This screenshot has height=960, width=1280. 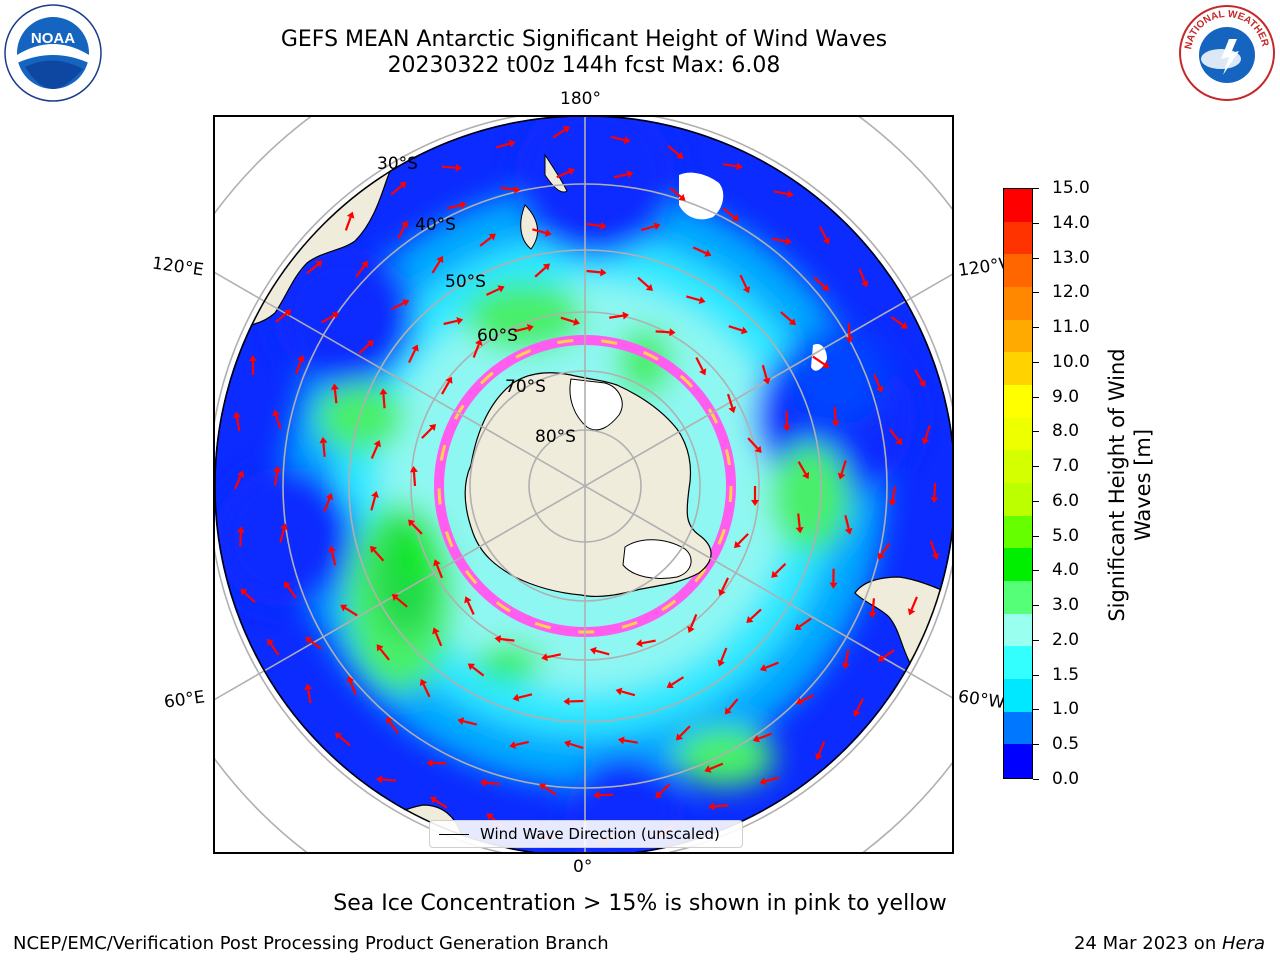 I want to click on lon-label-120e: 120°E, so click(x=177, y=267).